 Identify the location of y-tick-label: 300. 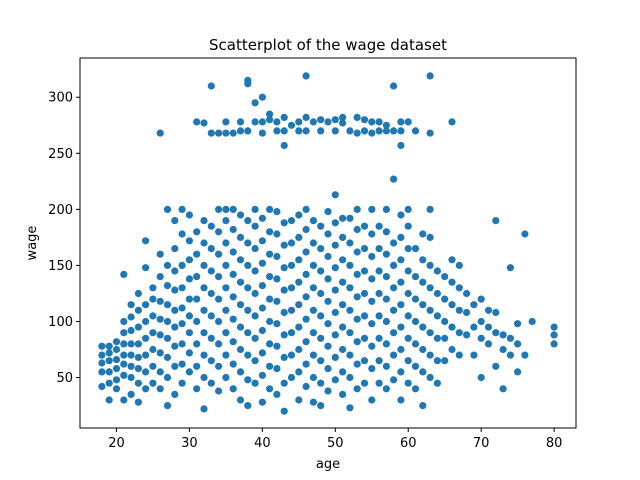
(60, 98).